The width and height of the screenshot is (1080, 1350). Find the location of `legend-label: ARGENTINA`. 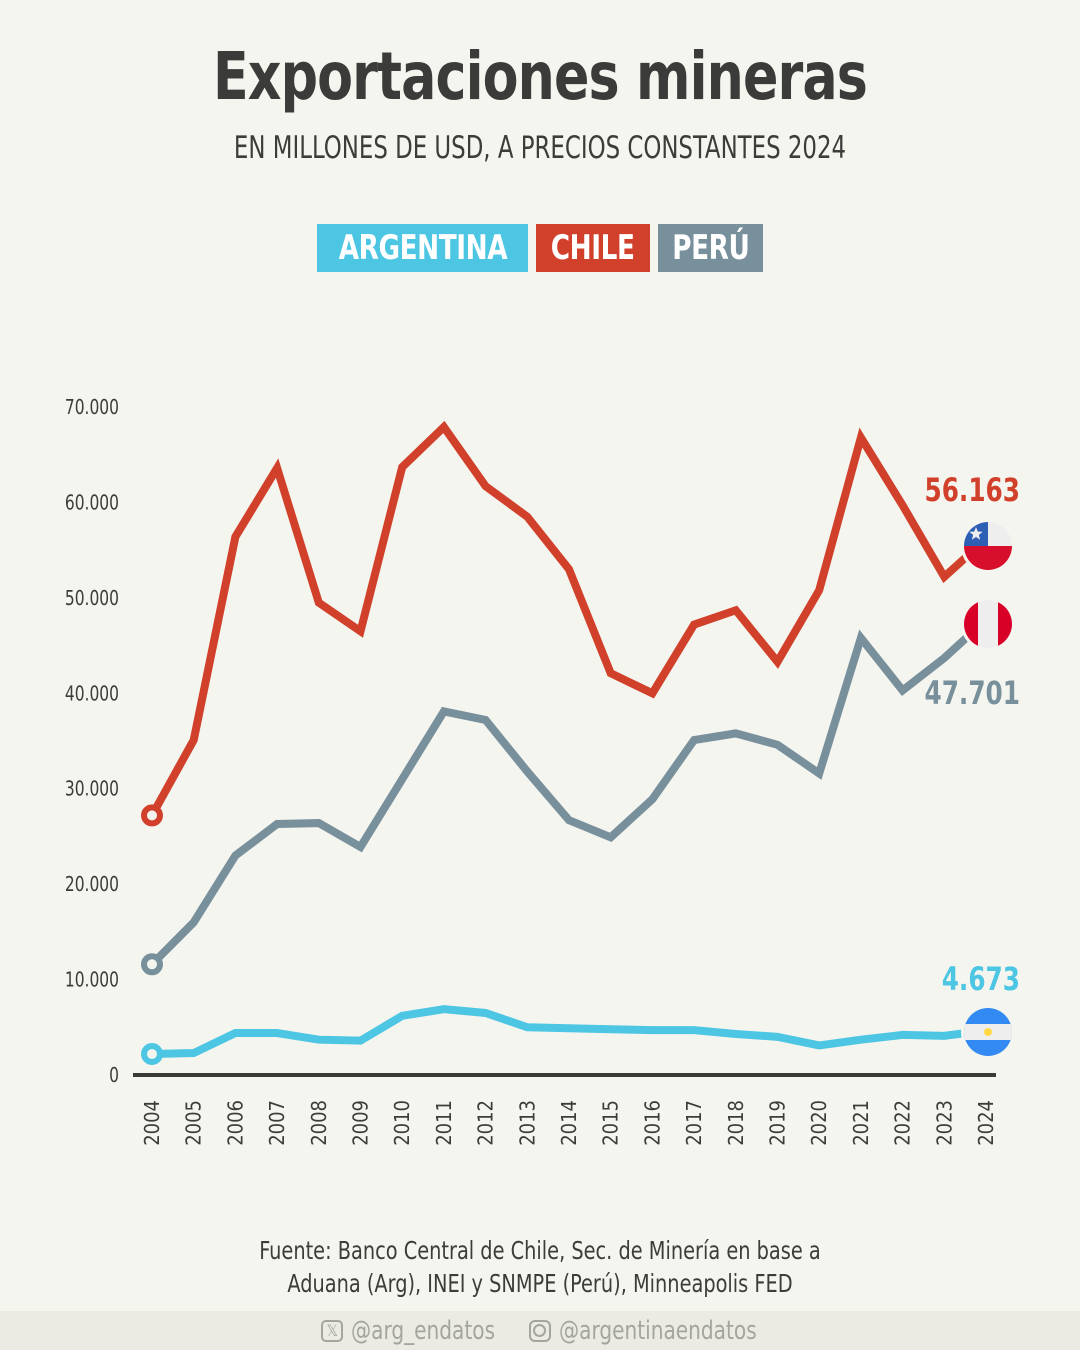

legend-label: ARGENTINA is located at coordinates (422, 248).